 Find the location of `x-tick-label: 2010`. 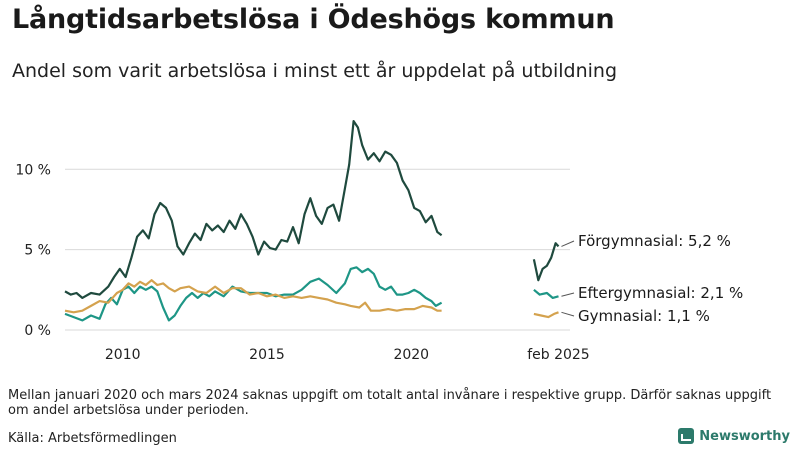

x-tick-label: 2010 is located at coordinates (123, 355).